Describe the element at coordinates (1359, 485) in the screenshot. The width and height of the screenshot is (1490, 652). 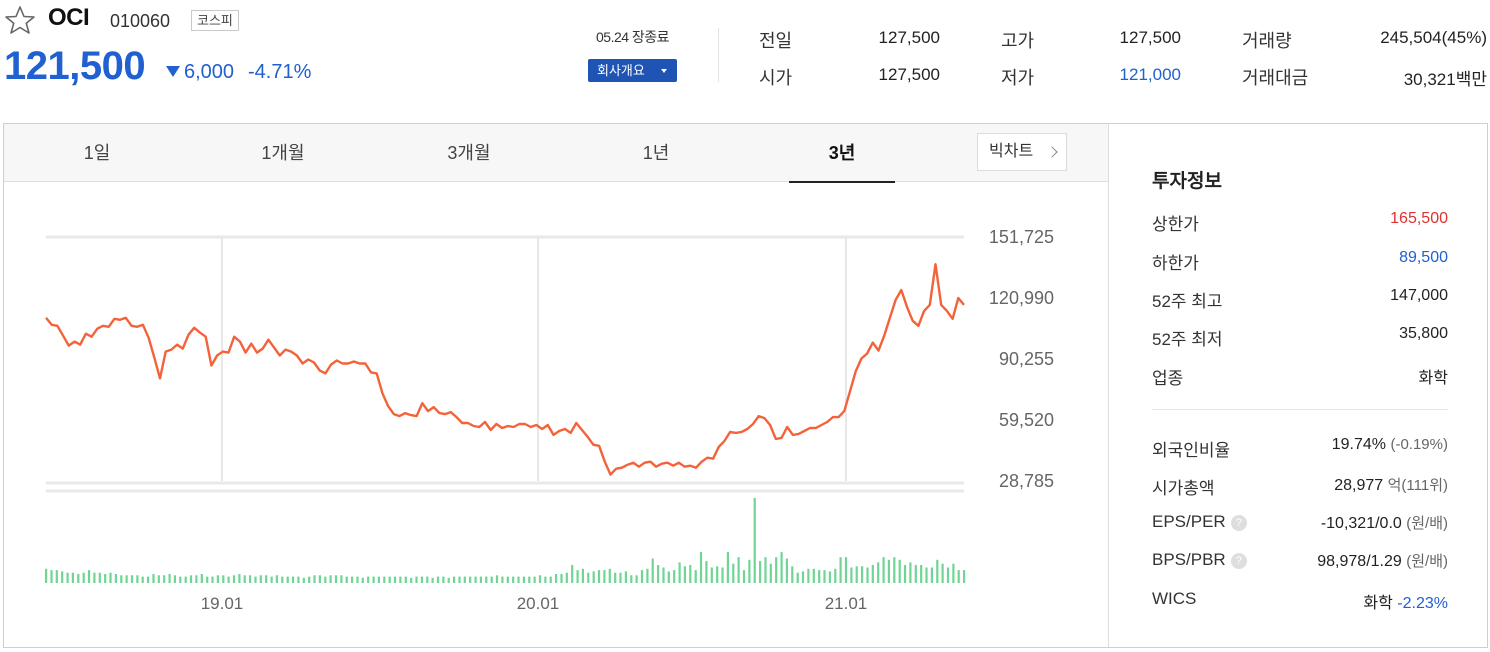
I see `market-cap-value: 28,977` at that location.